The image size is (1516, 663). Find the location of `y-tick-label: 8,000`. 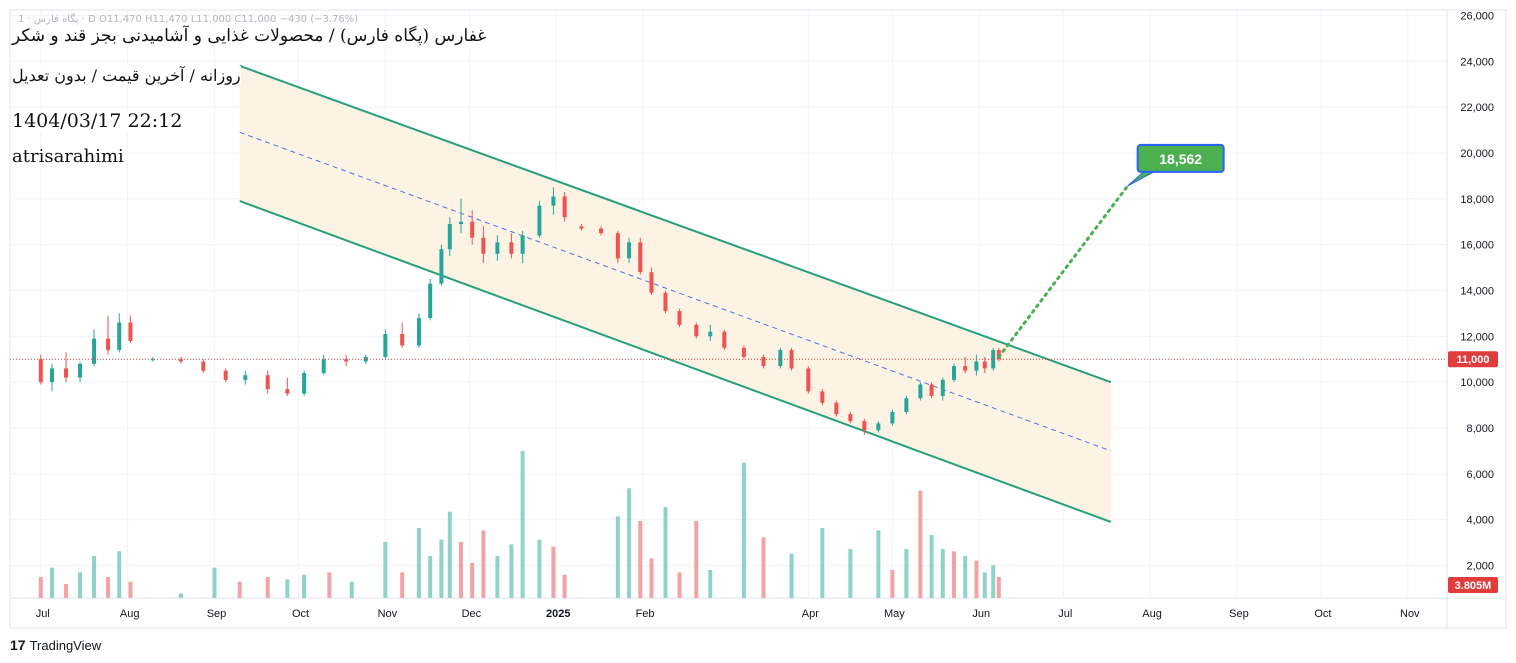

y-tick-label: 8,000 is located at coordinates (1480, 429).